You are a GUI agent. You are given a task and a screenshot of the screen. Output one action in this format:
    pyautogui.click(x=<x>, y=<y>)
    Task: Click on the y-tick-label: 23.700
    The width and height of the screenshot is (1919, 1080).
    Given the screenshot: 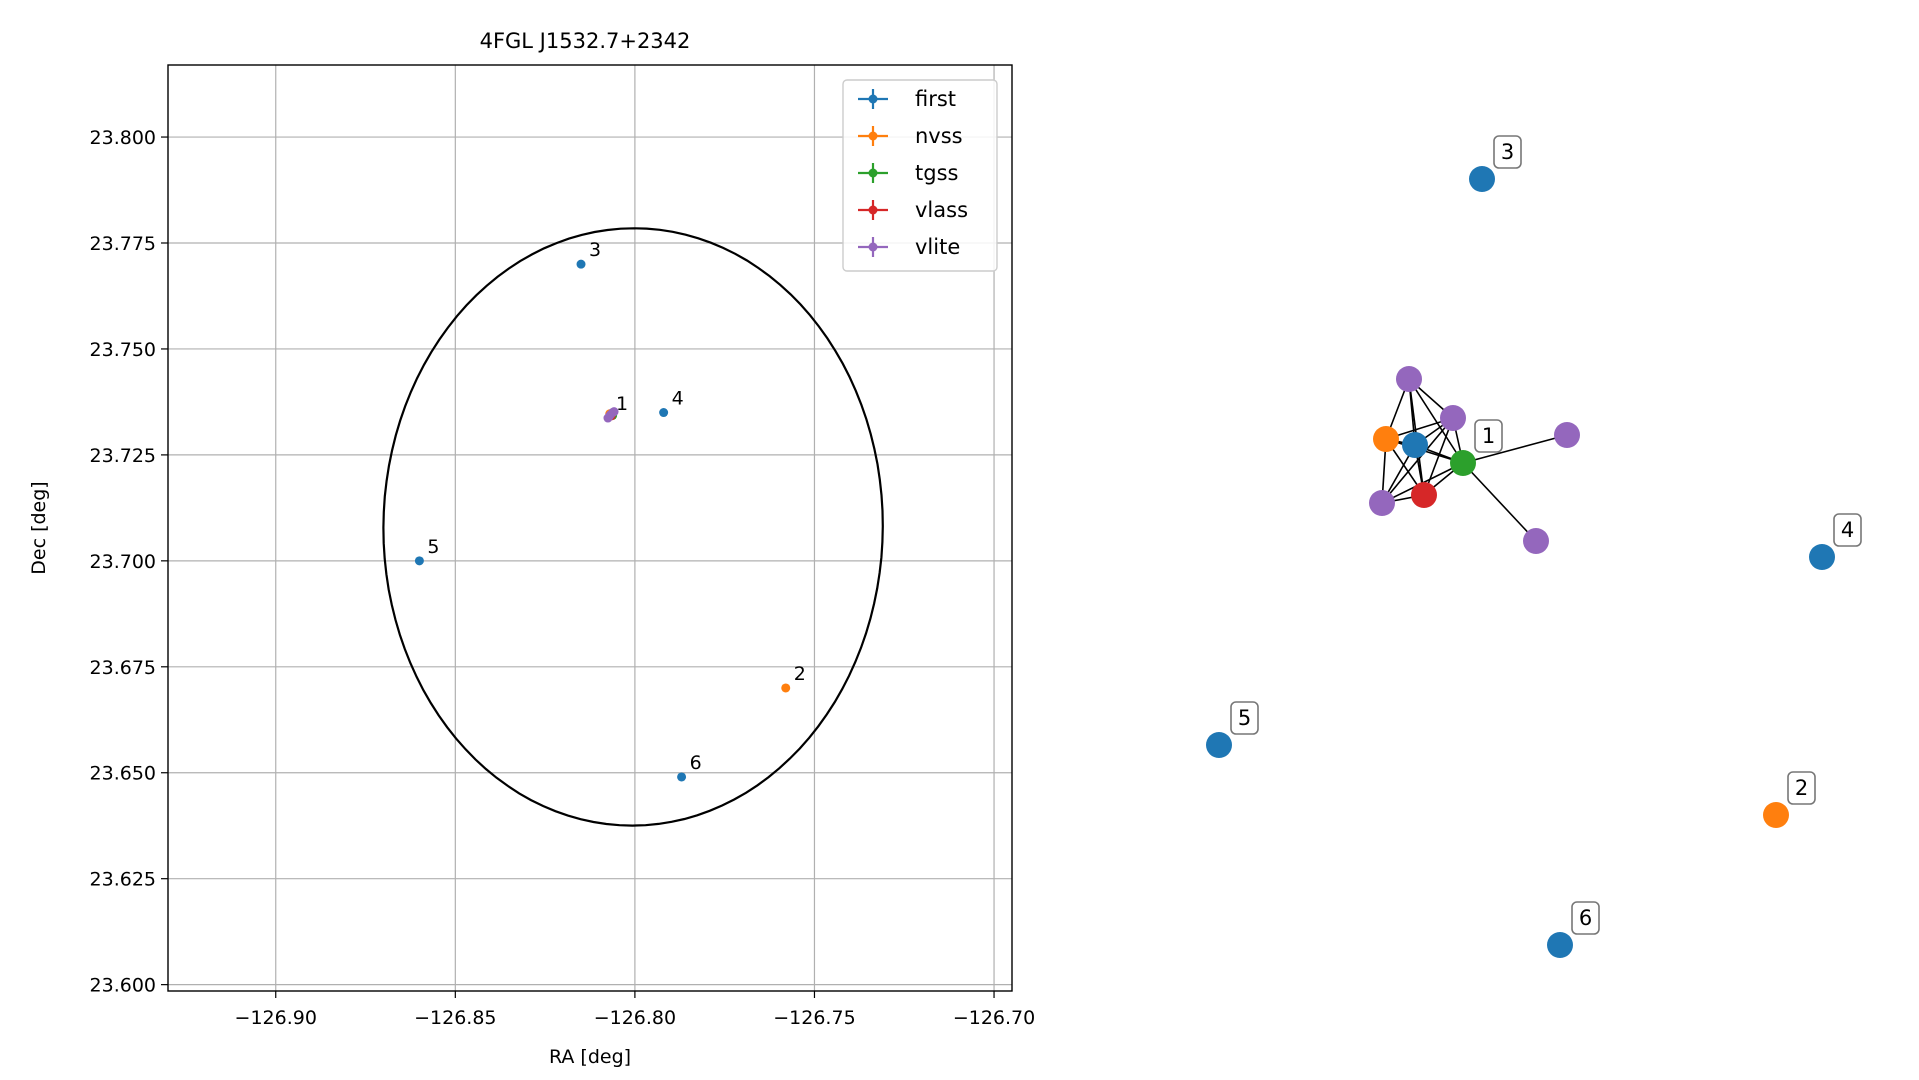 What is the action you would take?
    pyautogui.click(x=123, y=562)
    